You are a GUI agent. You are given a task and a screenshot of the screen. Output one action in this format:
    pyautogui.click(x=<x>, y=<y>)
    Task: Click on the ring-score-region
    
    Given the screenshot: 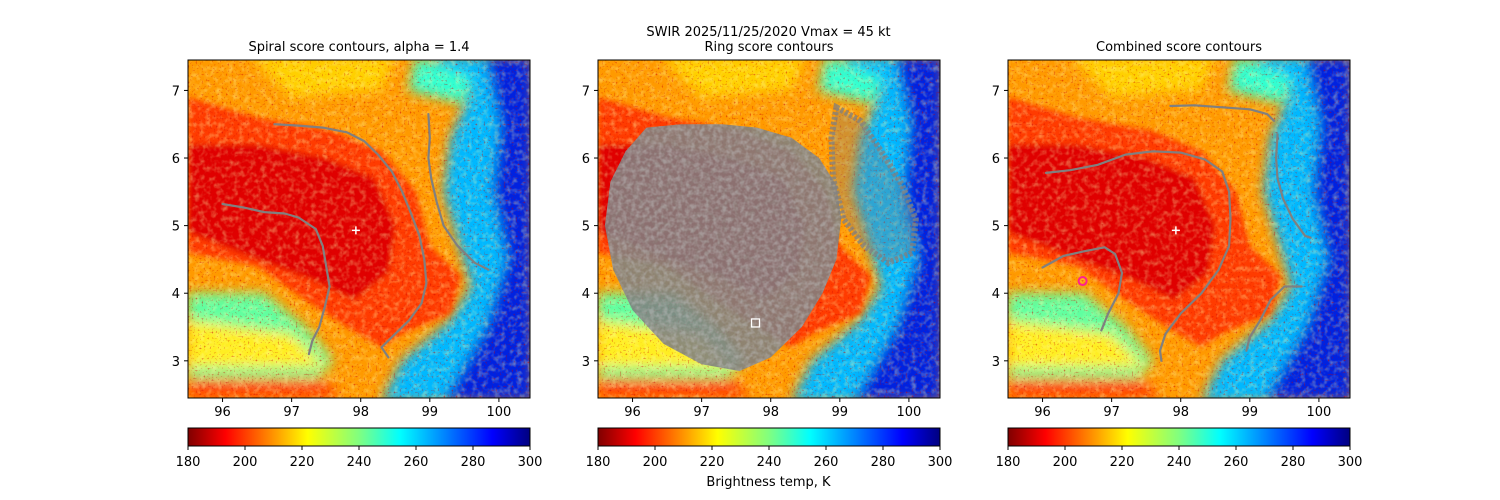 What is the action you would take?
    pyautogui.click(x=761, y=236)
    